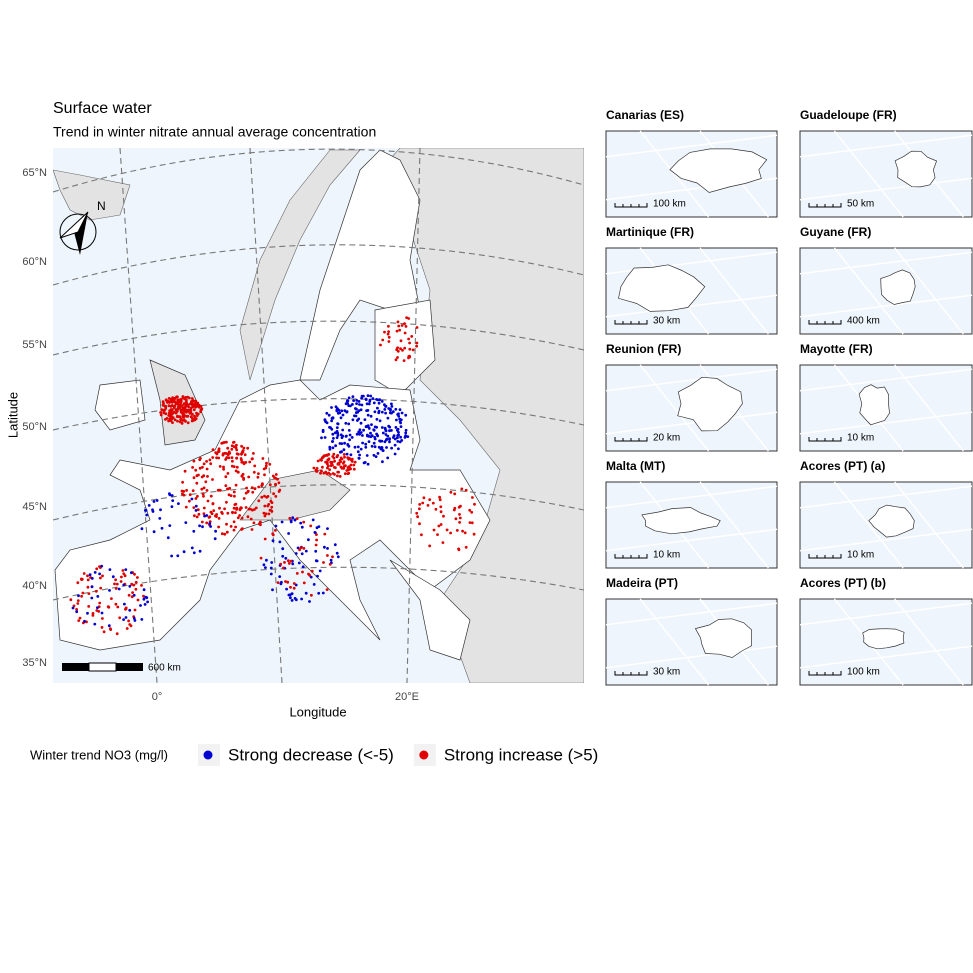  Describe the element at coordinates (34, 262) in the screenshot. I see `y-tick-label: 60°N` at that location.